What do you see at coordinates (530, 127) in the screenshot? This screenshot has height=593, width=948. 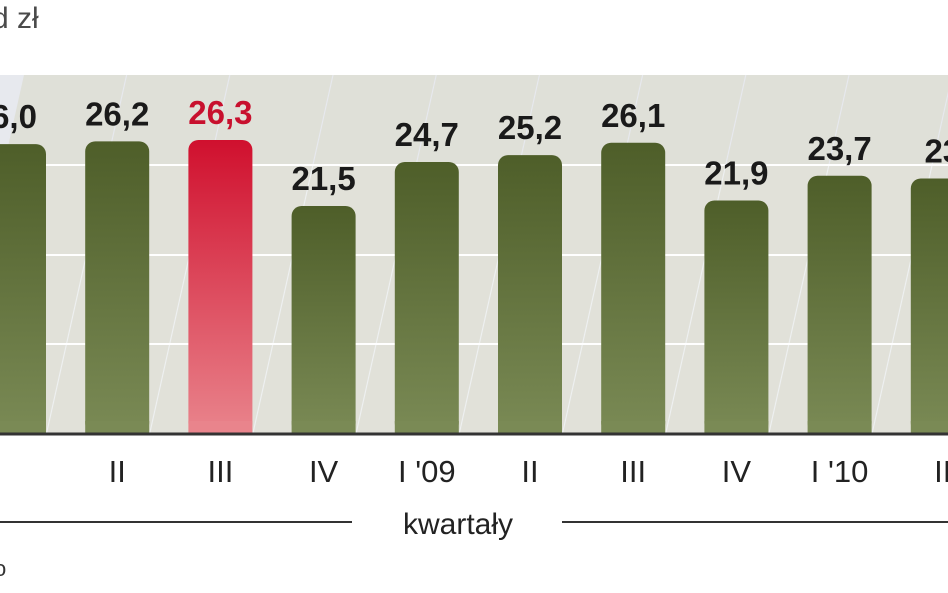 I see `bar-value-label: 25,2` at bounding box center [530, 127].